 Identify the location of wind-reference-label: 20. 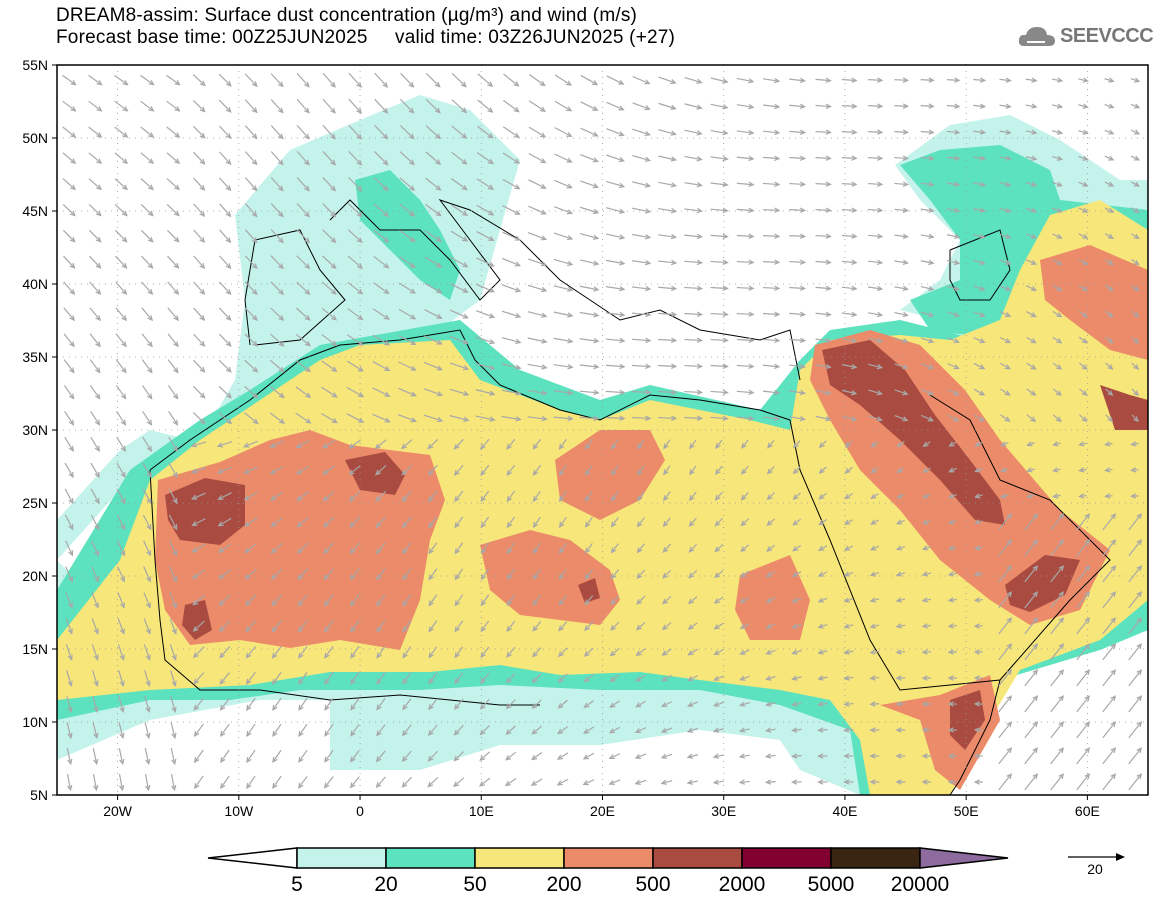
(1095, 869).